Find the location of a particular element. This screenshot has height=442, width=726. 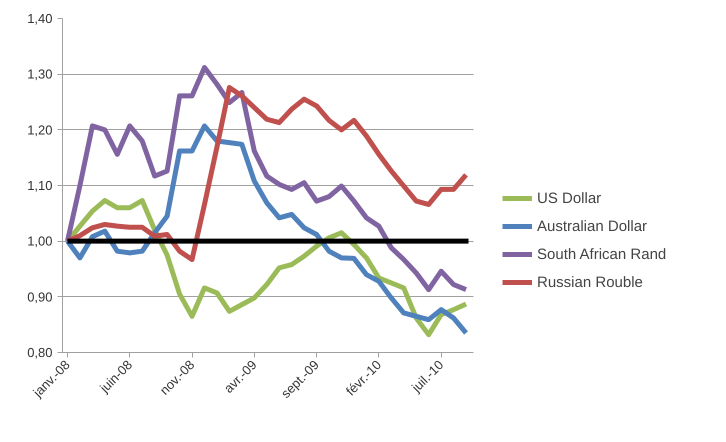

y-tick-label: 0,80 is located at coordinates (40, 352).